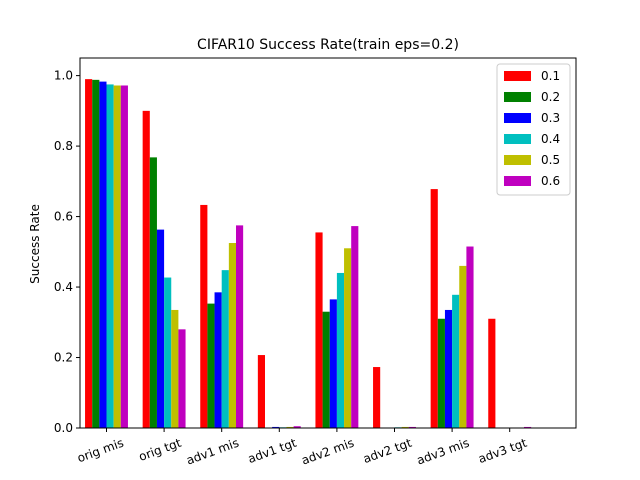  I want to click on bar-0.5-adv1-tgt, so click(290, 427).